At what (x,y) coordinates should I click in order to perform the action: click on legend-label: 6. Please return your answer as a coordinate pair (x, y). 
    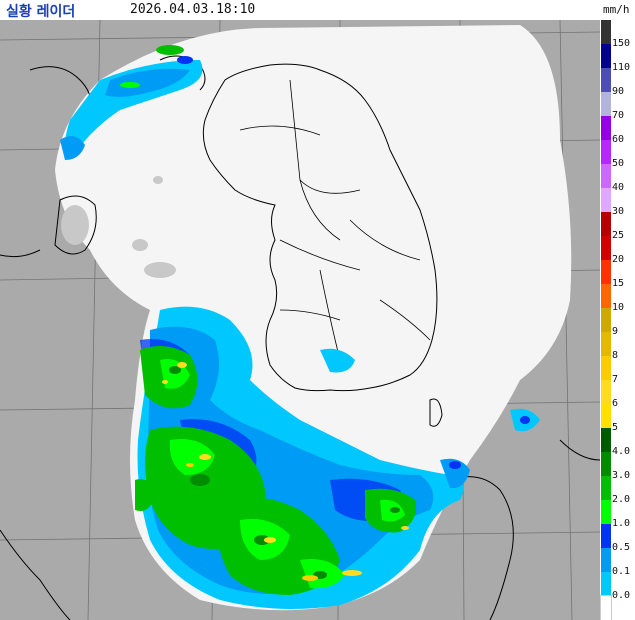
    Looking at the image, I should click on (615, 403).